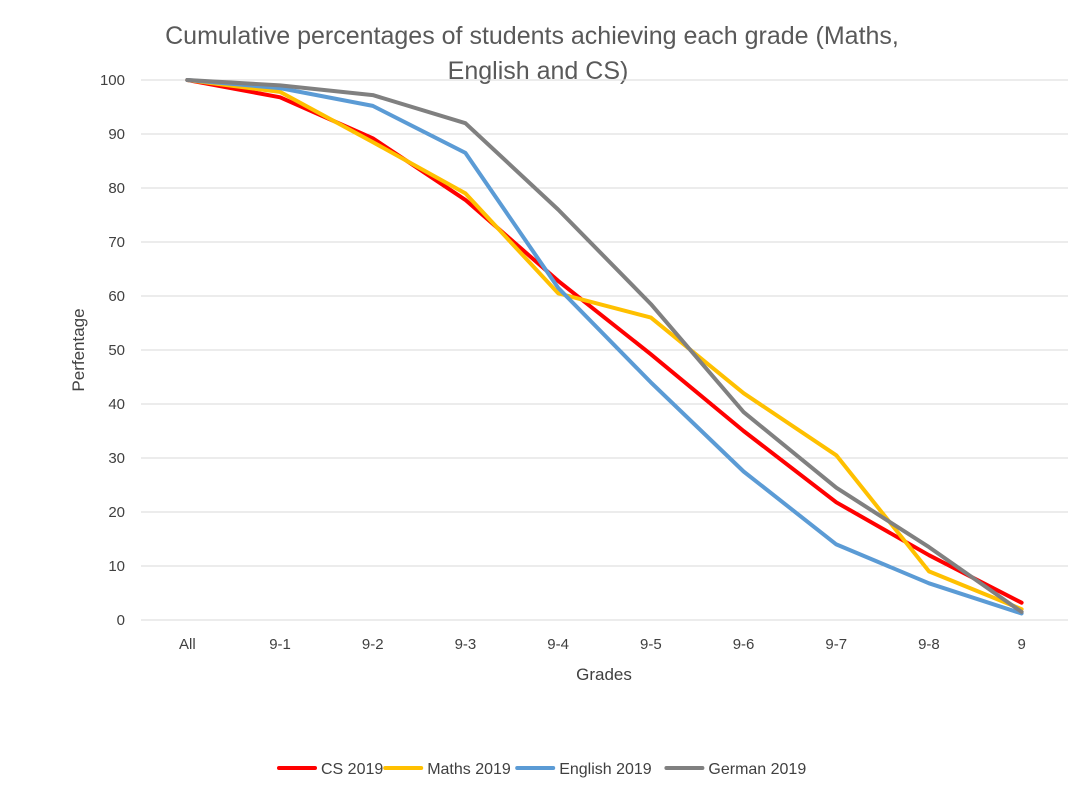 The width and height of the screenshot is (1078, 799). Describe the element at coordinates (466, 644) in the screenshot. I see `x-tick-label: 9-3` at that location.